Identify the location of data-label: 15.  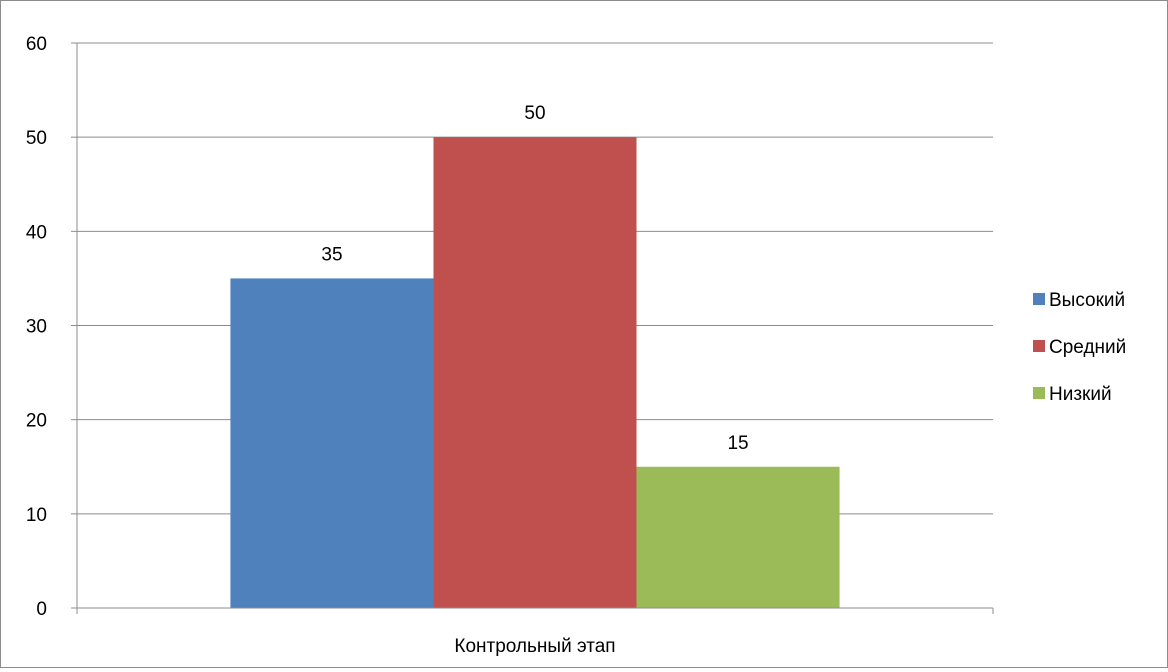
(737, 443).